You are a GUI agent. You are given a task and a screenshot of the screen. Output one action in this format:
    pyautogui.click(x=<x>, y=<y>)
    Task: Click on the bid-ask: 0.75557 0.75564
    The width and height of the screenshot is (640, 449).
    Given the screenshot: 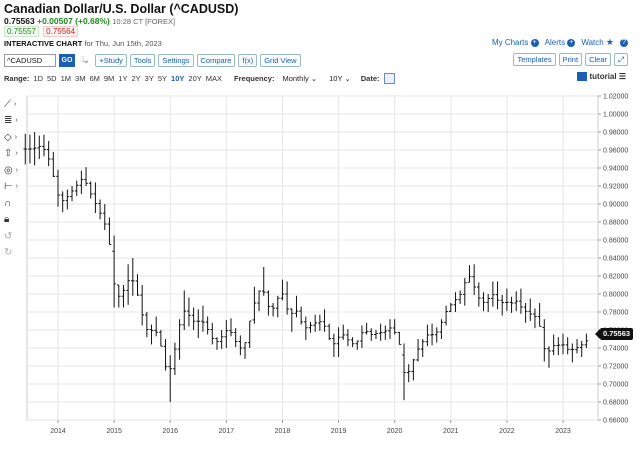 What is the action you would take?
    pyautogui.click(x=41, y=31)
    